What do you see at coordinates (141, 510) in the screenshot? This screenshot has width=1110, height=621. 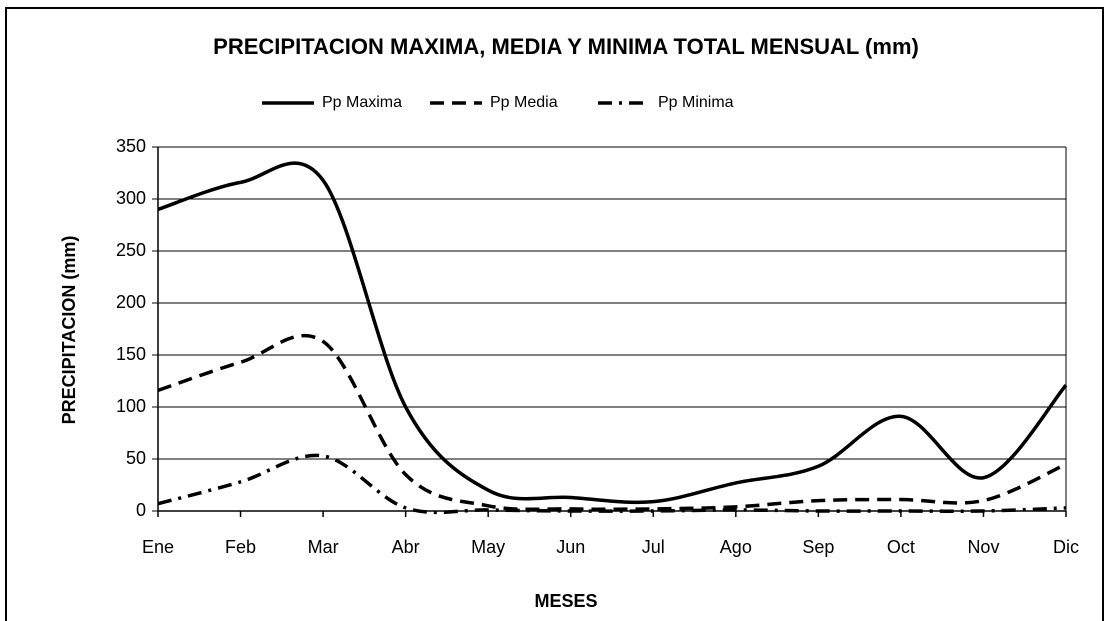 I see `y-tick-label: 0` at bounding box center [141, 510].